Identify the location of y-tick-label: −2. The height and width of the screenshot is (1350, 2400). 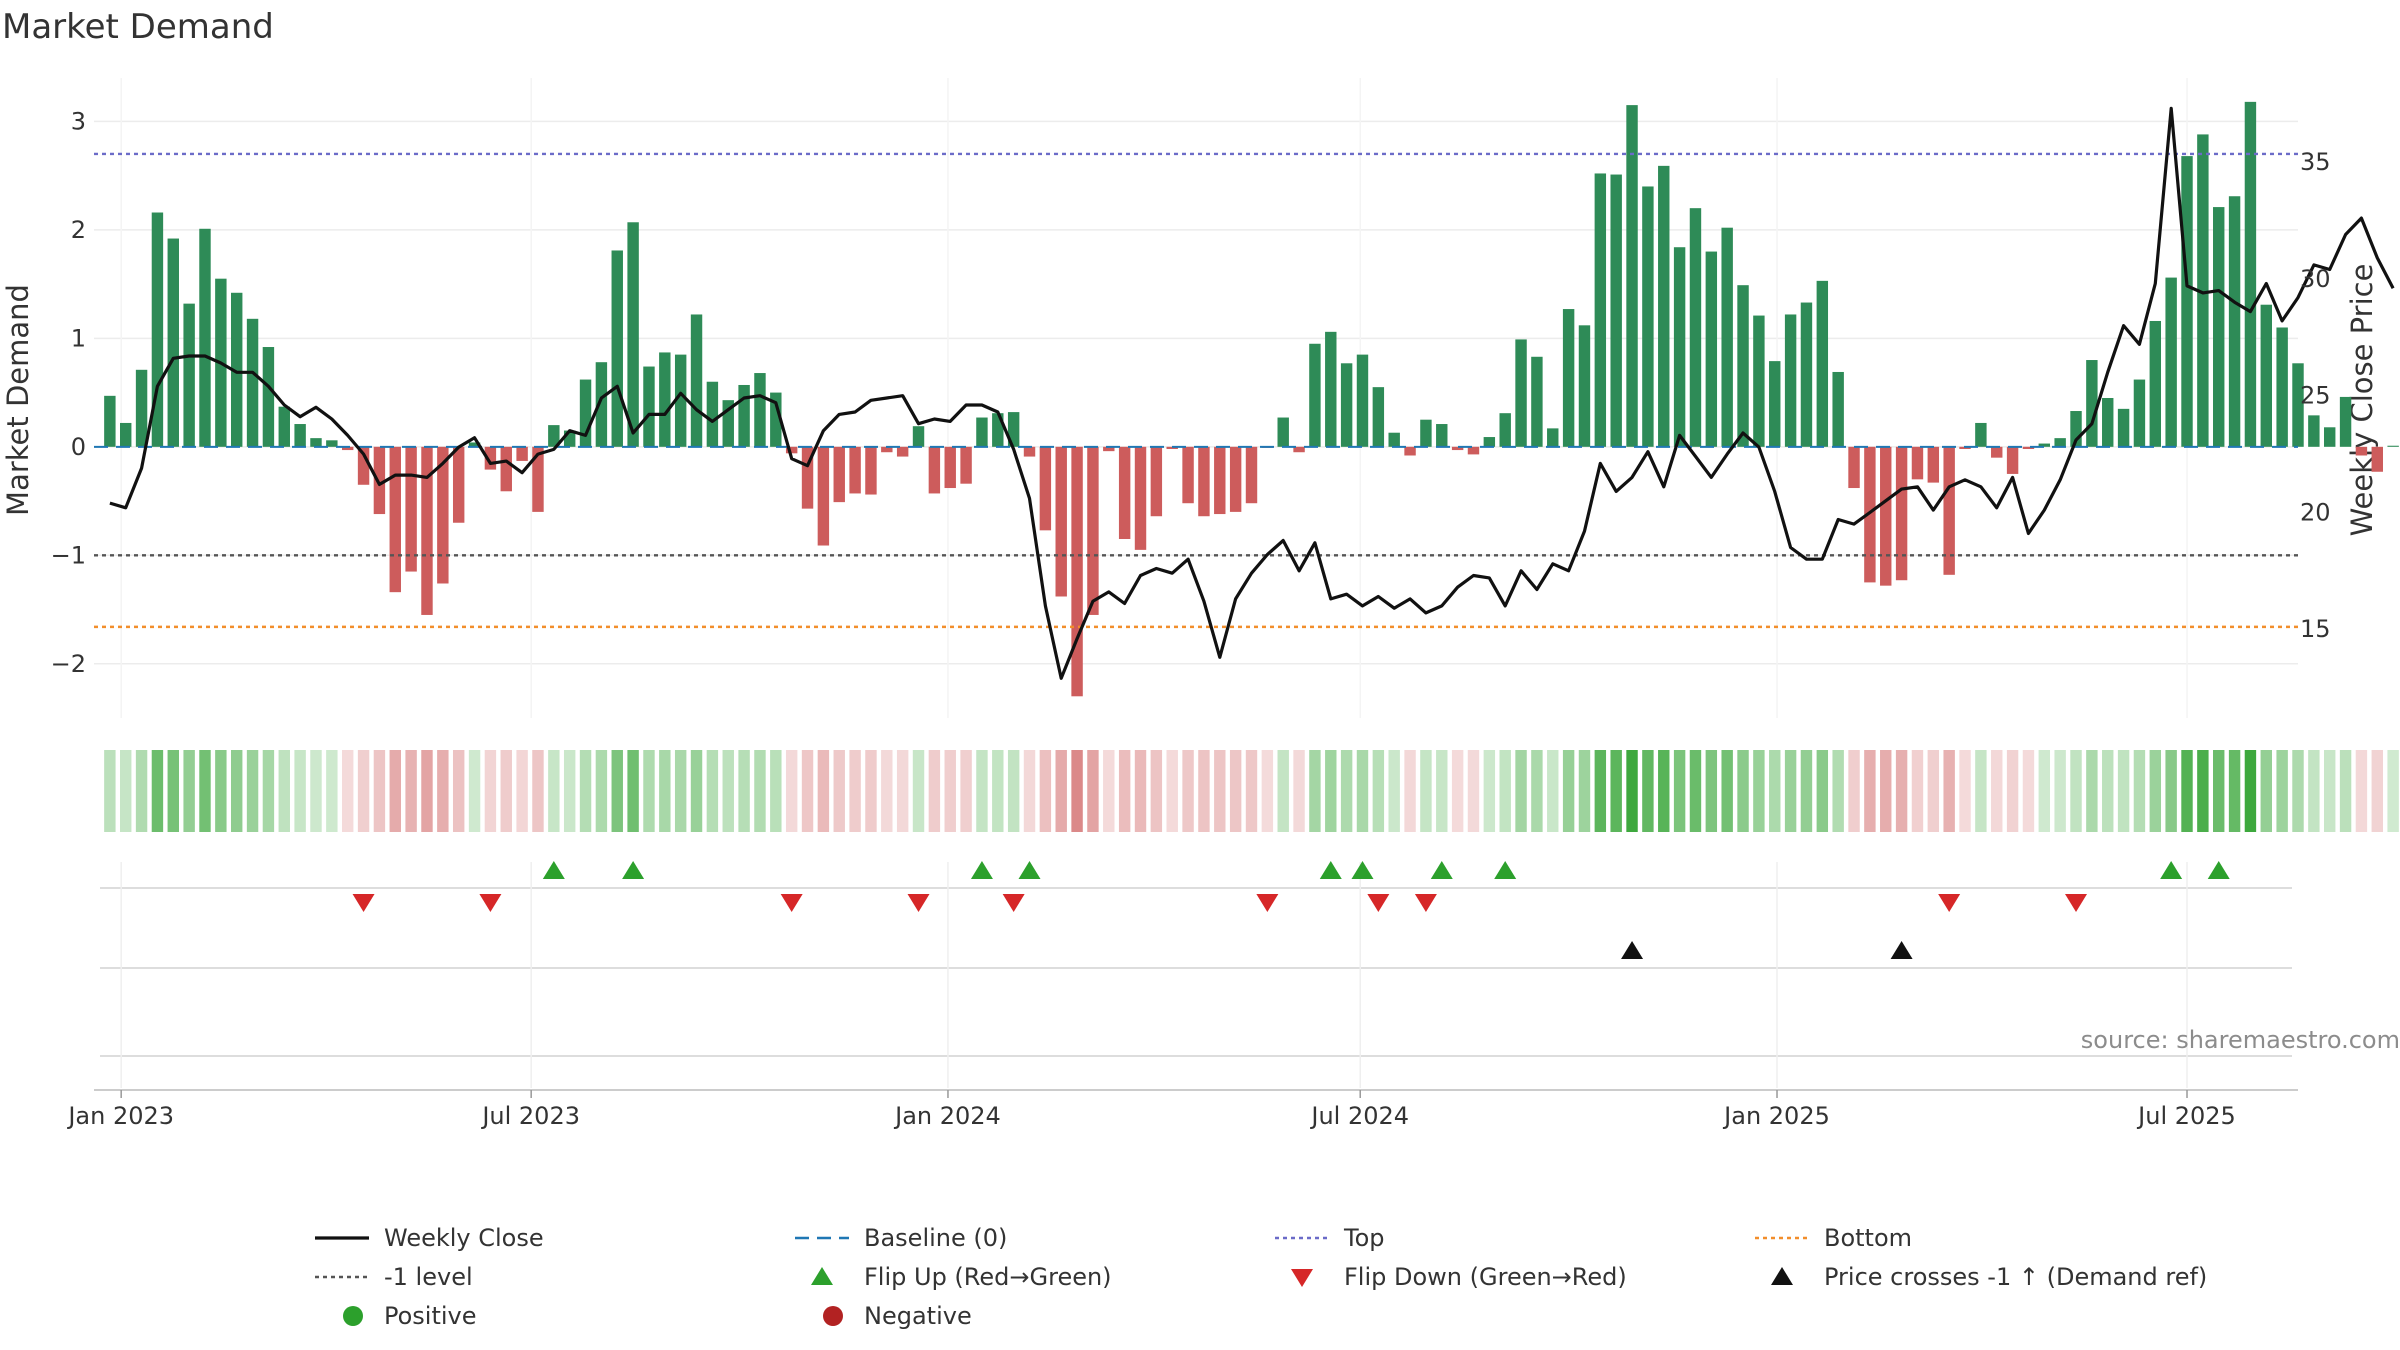
(68, 664).